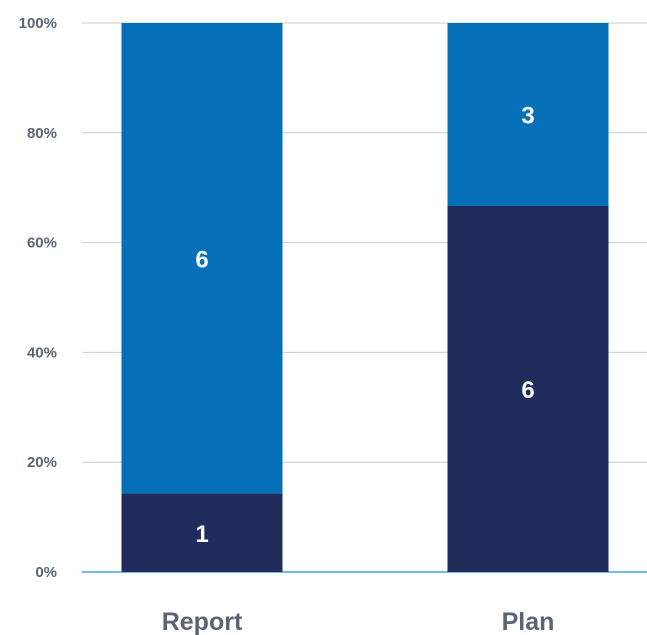 This screenshot has width=647, height=635. Describe the element at coordinates (202, 621) in the screenshot. I see `x-category-label: Report` at that location.